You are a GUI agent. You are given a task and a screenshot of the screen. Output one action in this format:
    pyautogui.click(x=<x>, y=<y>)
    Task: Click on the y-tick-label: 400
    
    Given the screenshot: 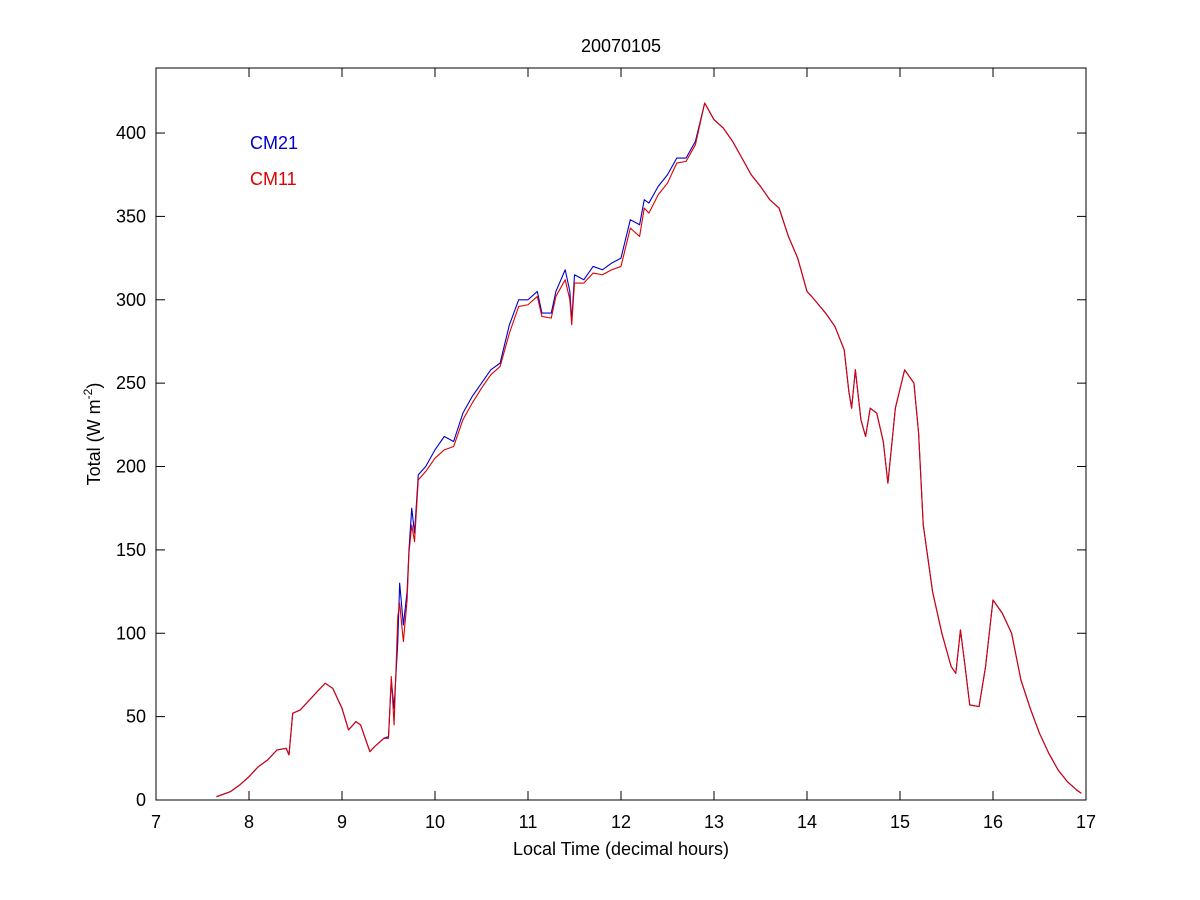 What is the action you would take?
    pyautogui.click(x=131, y=133)
    